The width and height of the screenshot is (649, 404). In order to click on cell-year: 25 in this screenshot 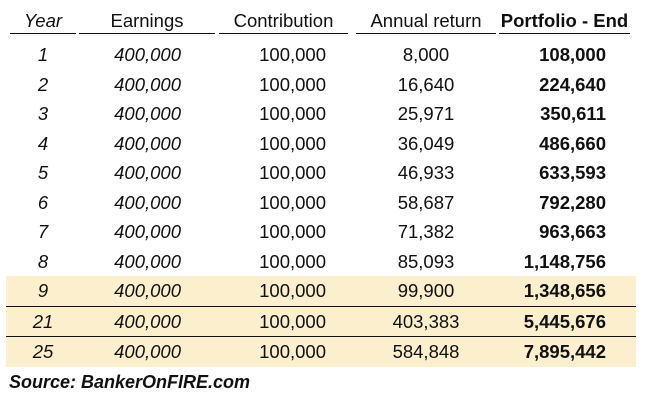, I will do `click(43, 351)`.